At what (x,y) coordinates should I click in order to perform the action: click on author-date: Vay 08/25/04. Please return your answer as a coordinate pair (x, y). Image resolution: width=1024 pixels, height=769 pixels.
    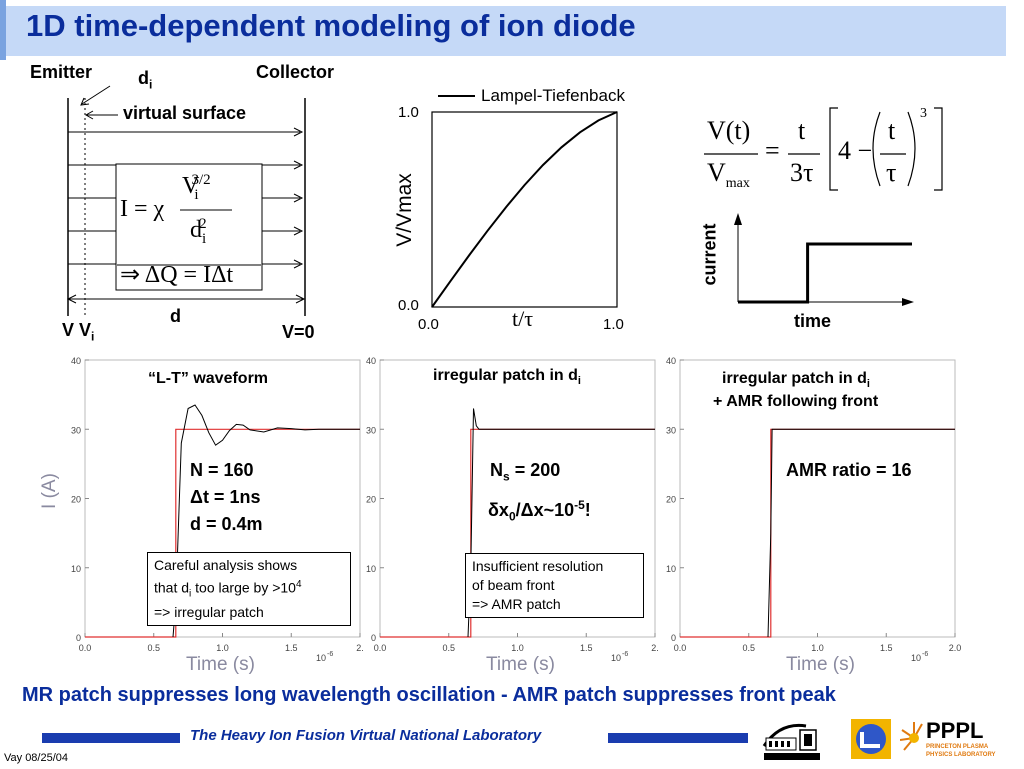
    Looking at the image, I should click on (36, 758).